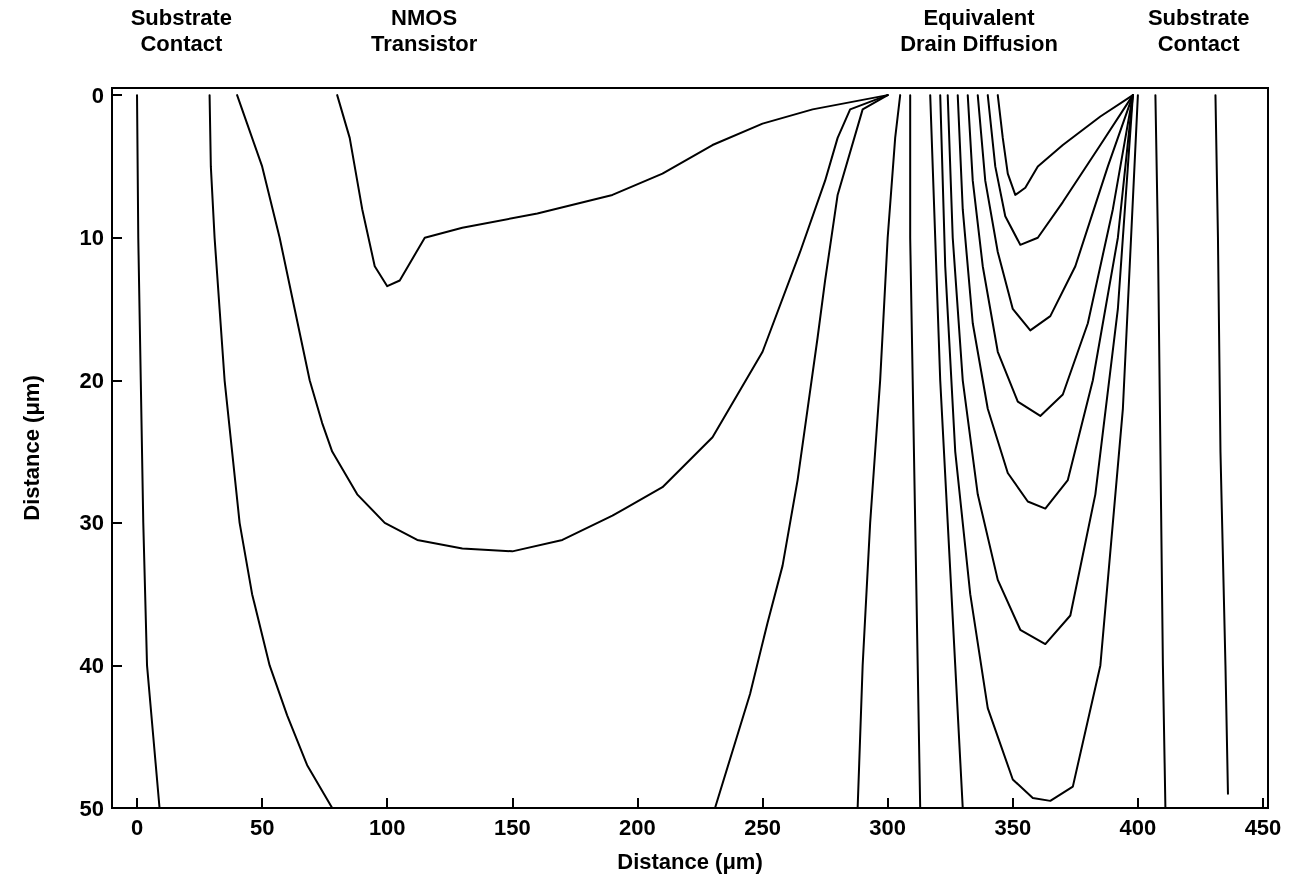 The image size is (1299, 896). I want to click on x-tick-label: 350, so click(1013, 827).